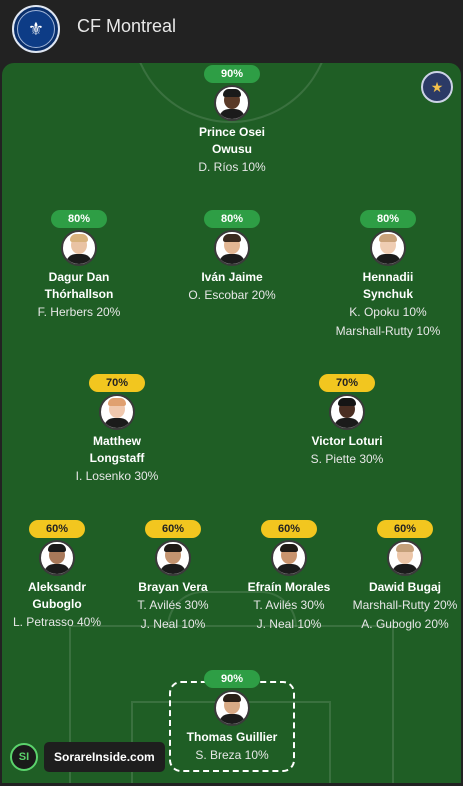 The width and height of the screenshot is (463, 786). I want to click on substitute-chance: I. Losenko 30%, so click(117, 476).